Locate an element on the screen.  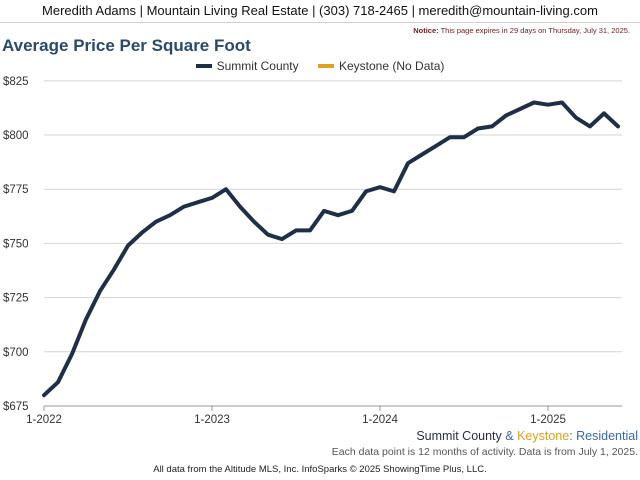
legend-item-keystone: Keystone (No Data) is located at coordinates (381, 66).